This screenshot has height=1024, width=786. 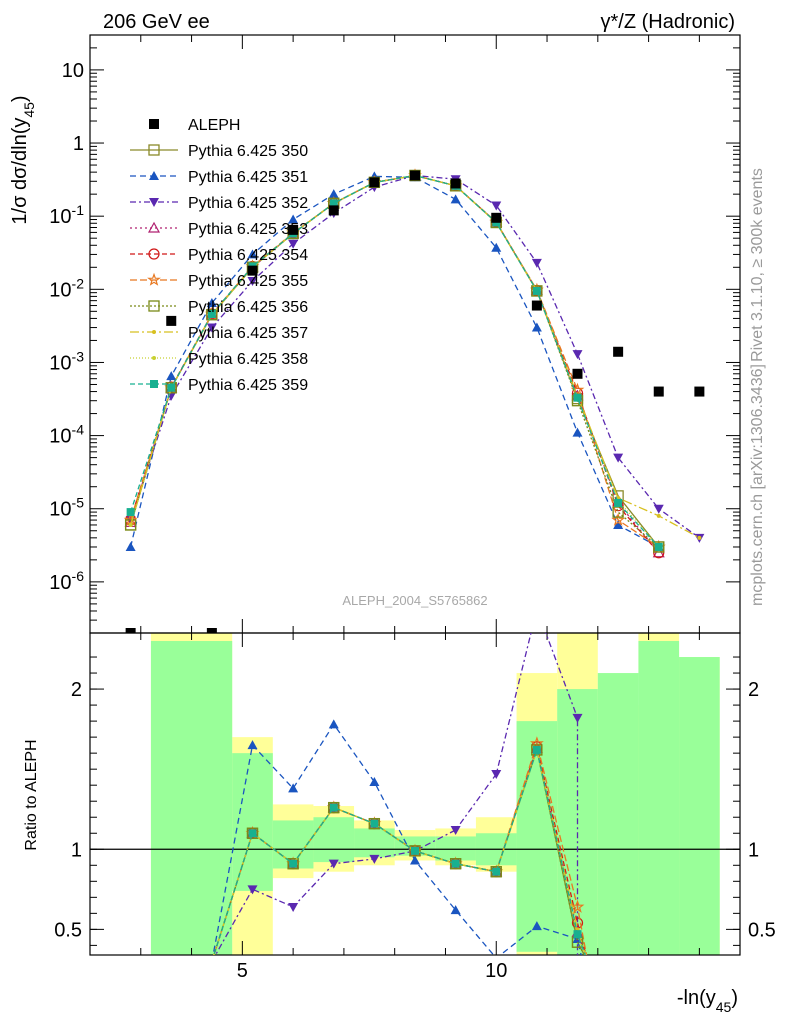 I want to click on legend-label-5: Pythia 6.425 355, so click(x=248, y=281).